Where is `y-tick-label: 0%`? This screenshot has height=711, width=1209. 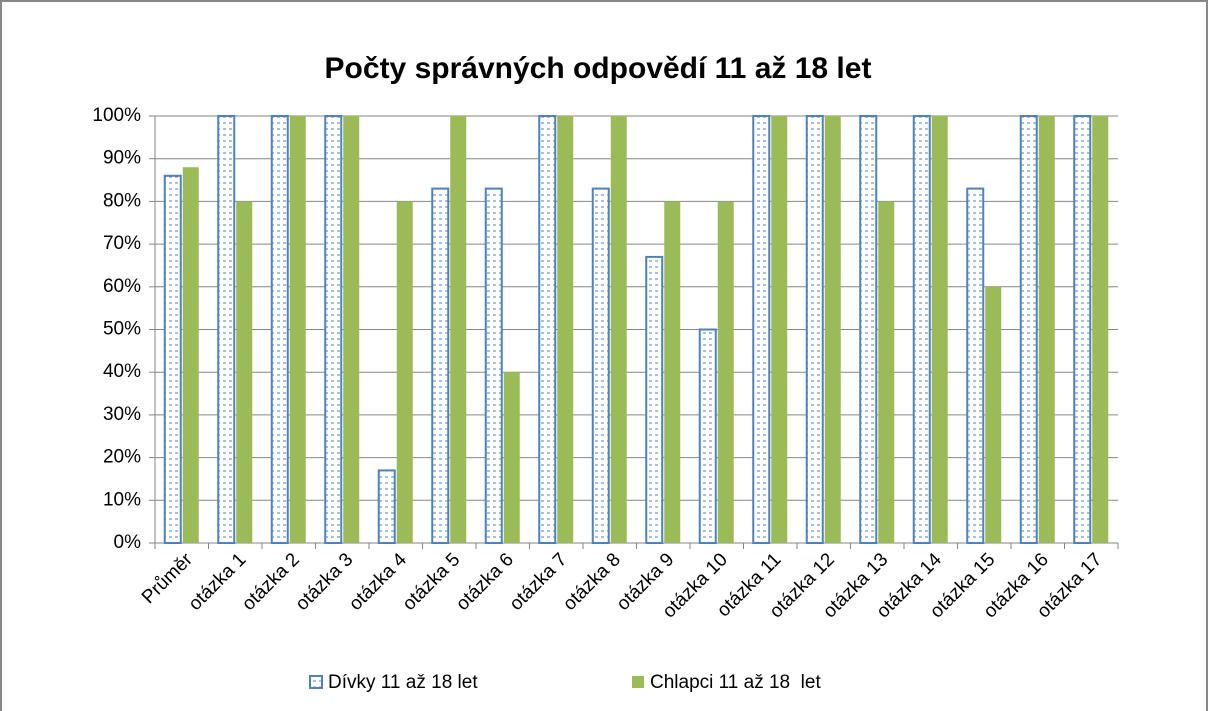 y-tick-label: 0% is located at coordinates (128, 542).